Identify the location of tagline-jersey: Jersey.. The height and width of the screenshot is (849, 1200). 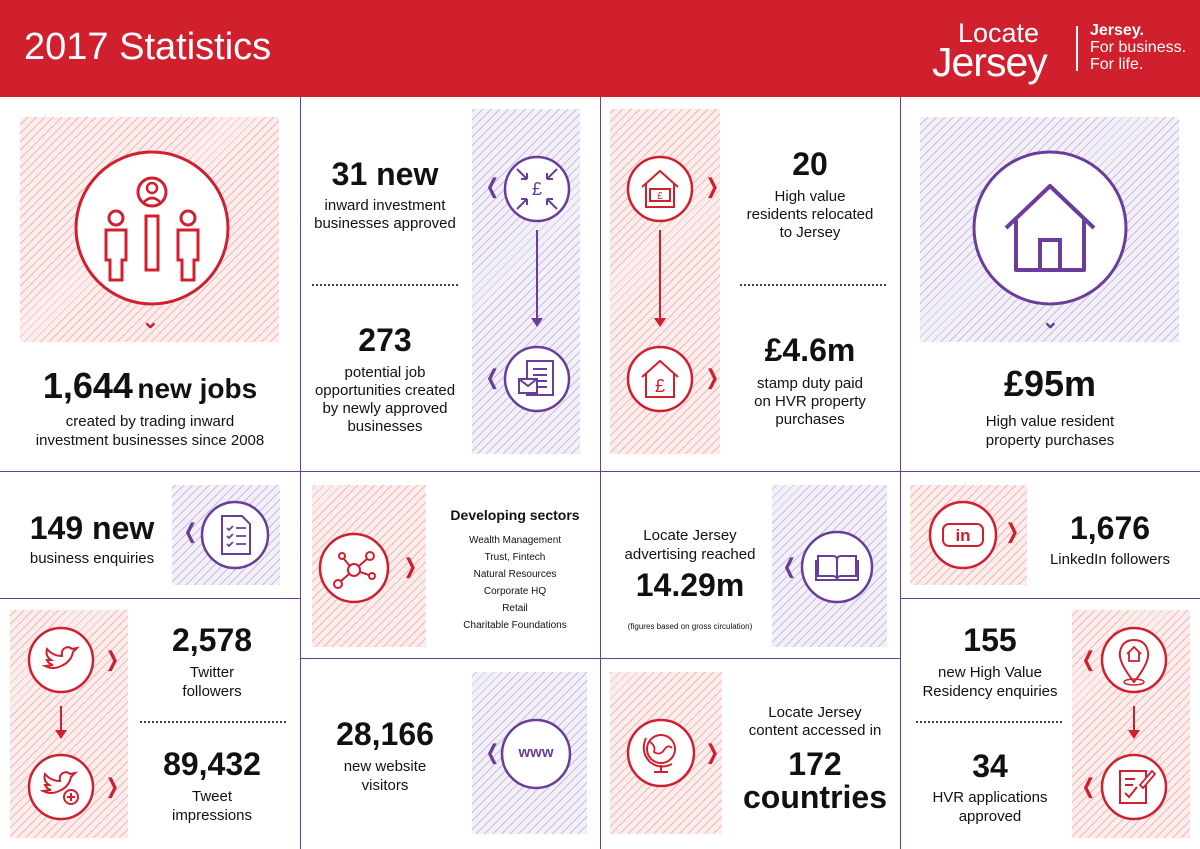
(1117, 30).